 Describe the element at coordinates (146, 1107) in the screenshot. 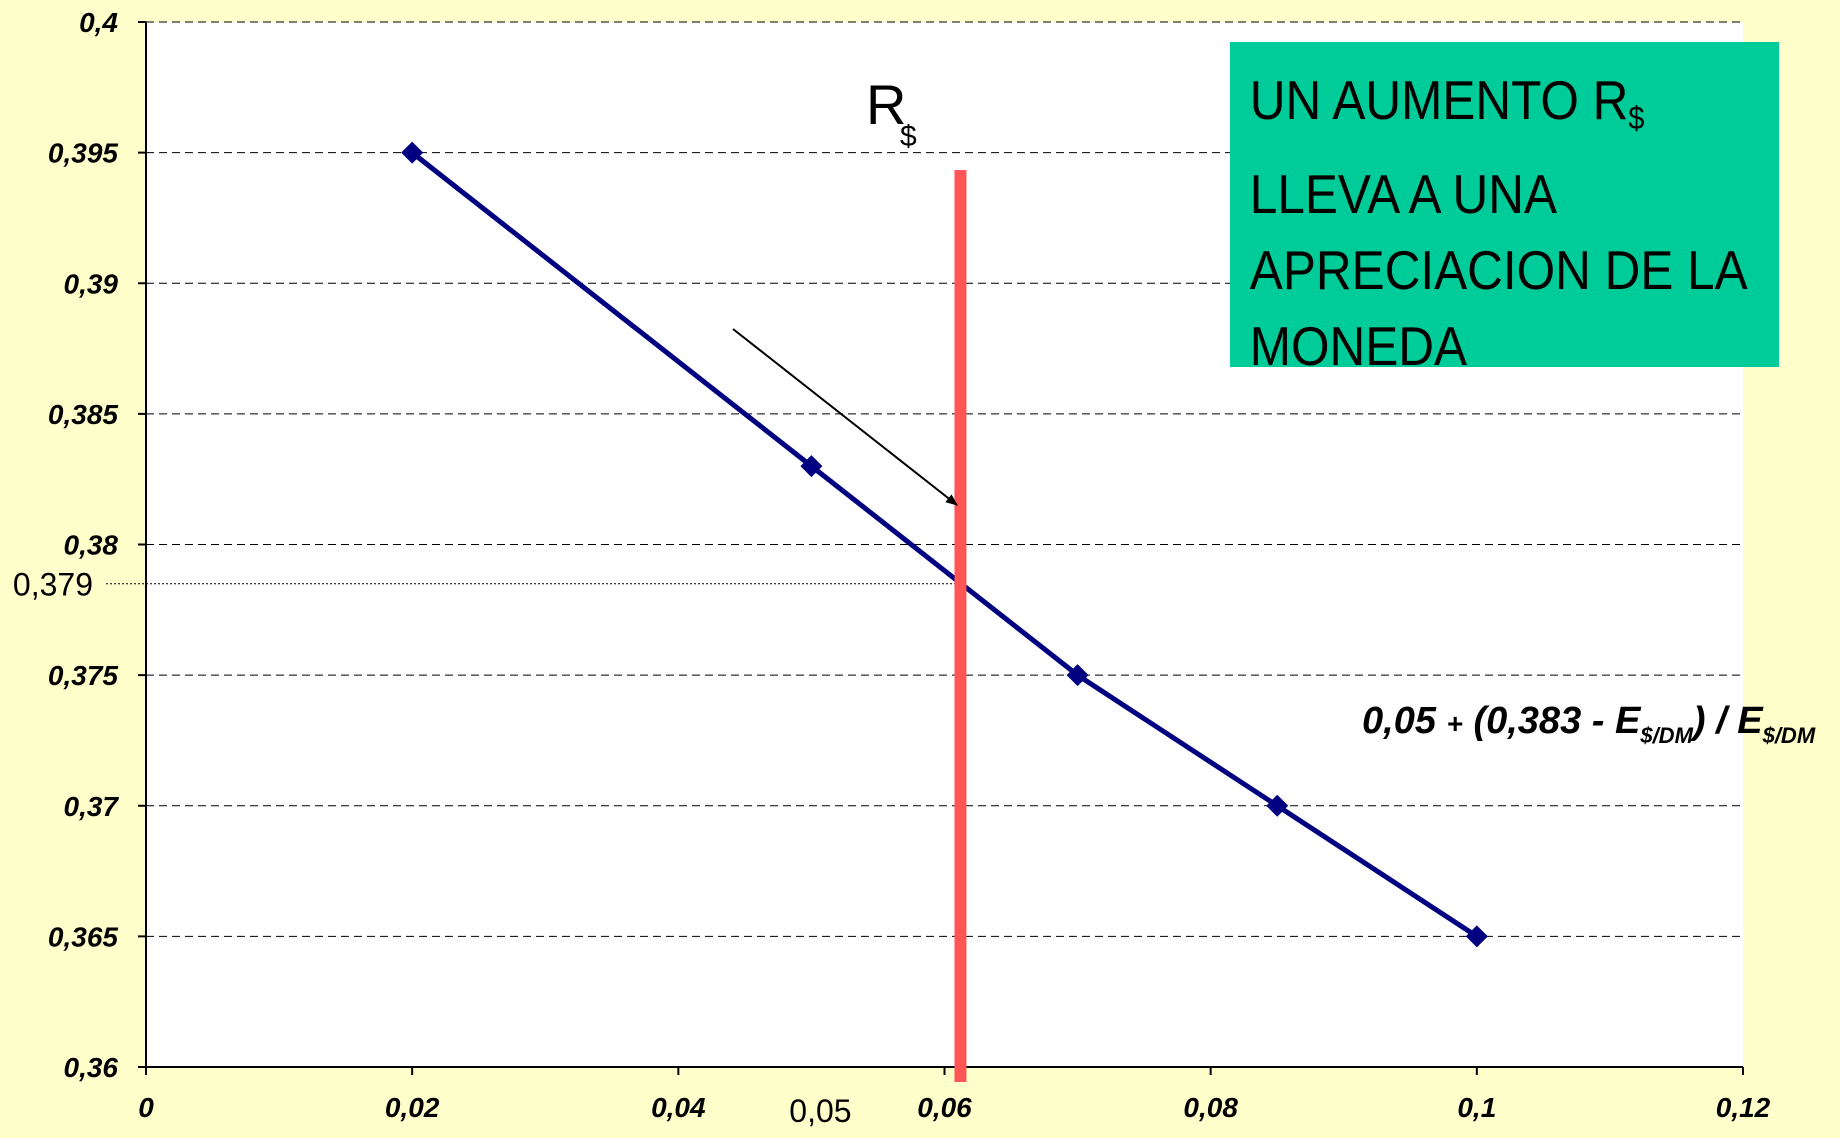

I see `x-tick-label: 0` at that location.